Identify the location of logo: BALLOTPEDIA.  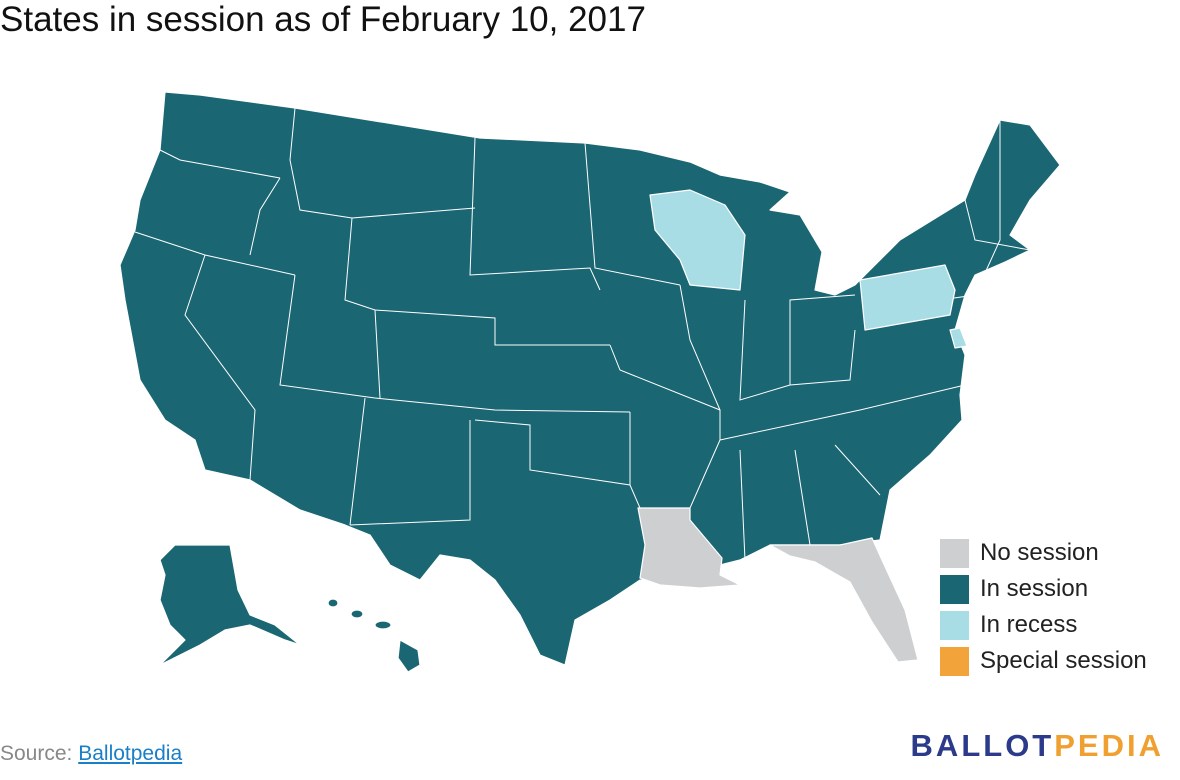
(1037, 746).